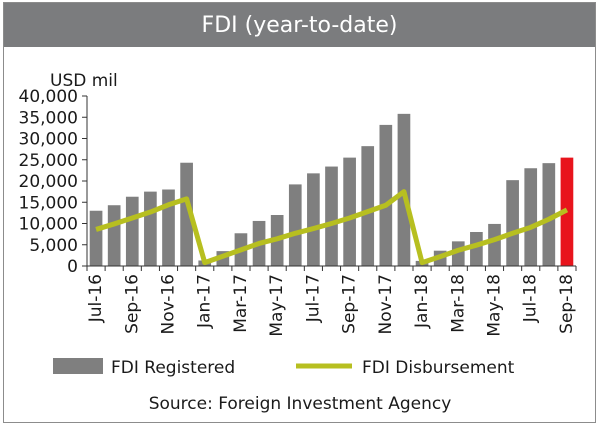 This screenshot has width=600, height=427. I want to click on x-tick-label: Nov-17, so click(386, 304).